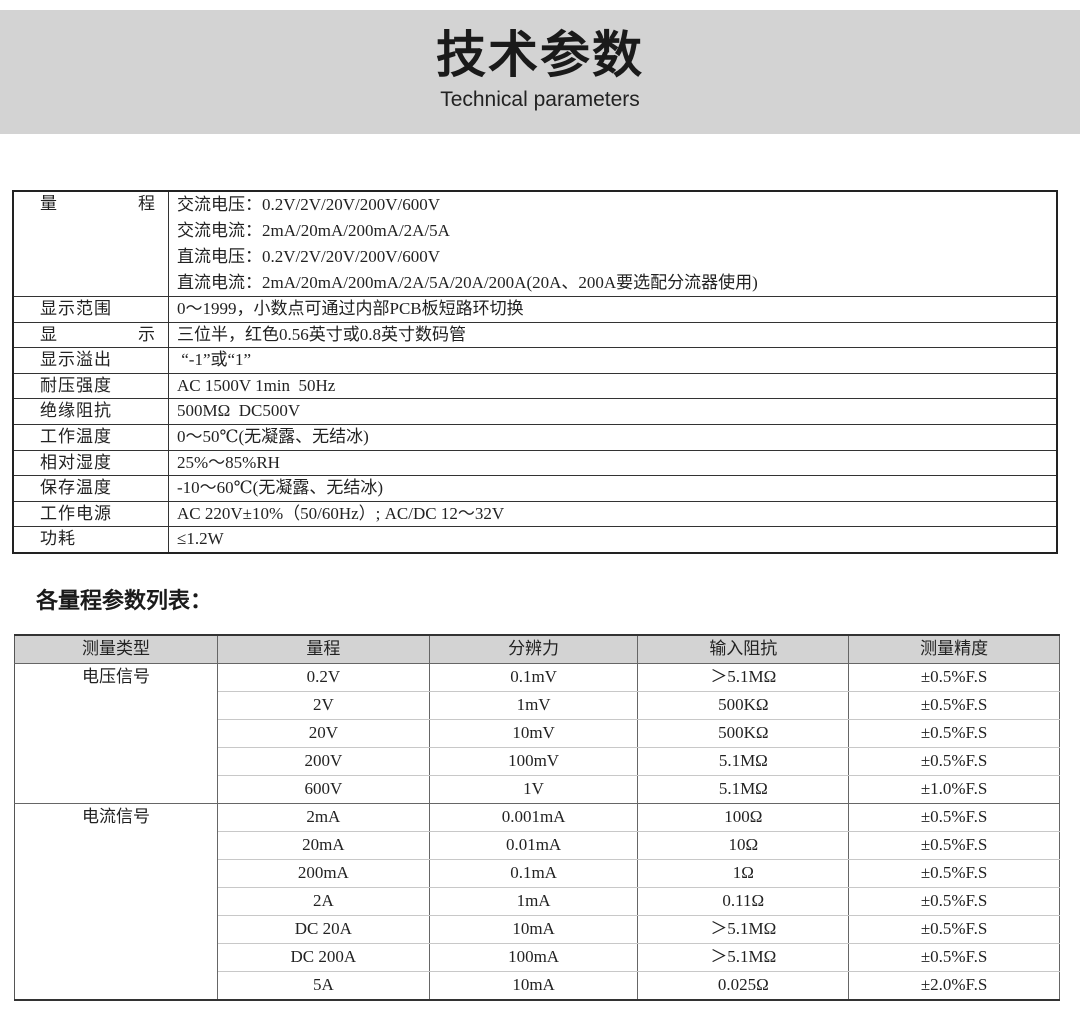 Image resolution: width=1080 pixels, height=1018 pixels. What do you see at coordinates (90, 243) in the screenshot?
I see `spec-label: 量程` at bounding box center [90, 243].